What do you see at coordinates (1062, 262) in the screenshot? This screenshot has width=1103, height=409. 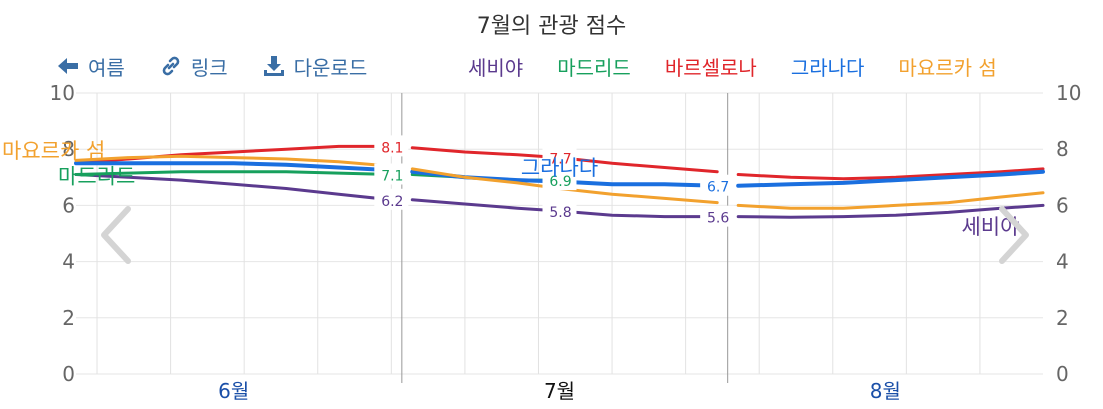 I see `y-tick-right: 4` at bounding box center [1062, 262].